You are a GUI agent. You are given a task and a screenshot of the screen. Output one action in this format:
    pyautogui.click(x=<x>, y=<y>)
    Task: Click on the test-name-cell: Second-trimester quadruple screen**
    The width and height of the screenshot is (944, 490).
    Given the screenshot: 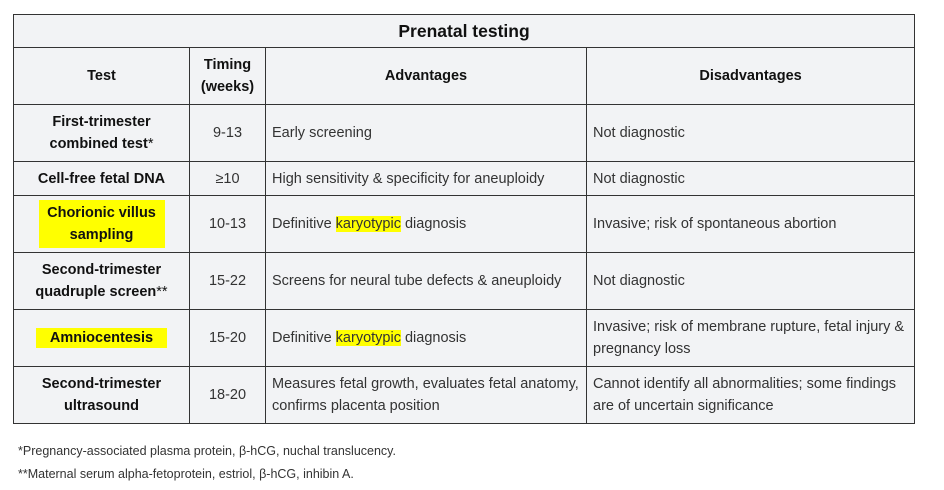 What is the action you would take?
    pyautogui.click(x=101, y=281)
    